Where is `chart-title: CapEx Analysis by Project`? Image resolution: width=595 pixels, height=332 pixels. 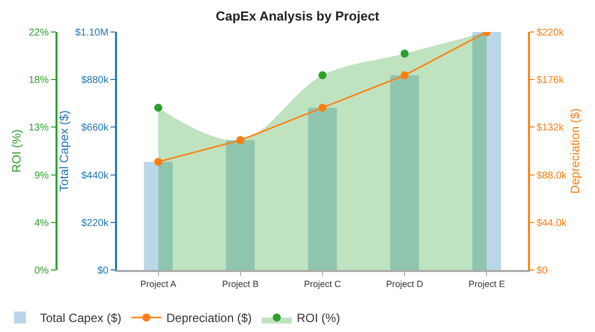
chart-title: CapEx Analysis by Project is located at coordinates (298, 16).